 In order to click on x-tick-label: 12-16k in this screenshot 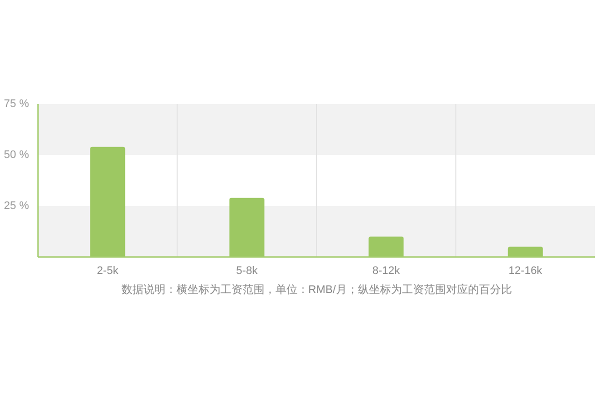, I will do `click(525, 271)`.